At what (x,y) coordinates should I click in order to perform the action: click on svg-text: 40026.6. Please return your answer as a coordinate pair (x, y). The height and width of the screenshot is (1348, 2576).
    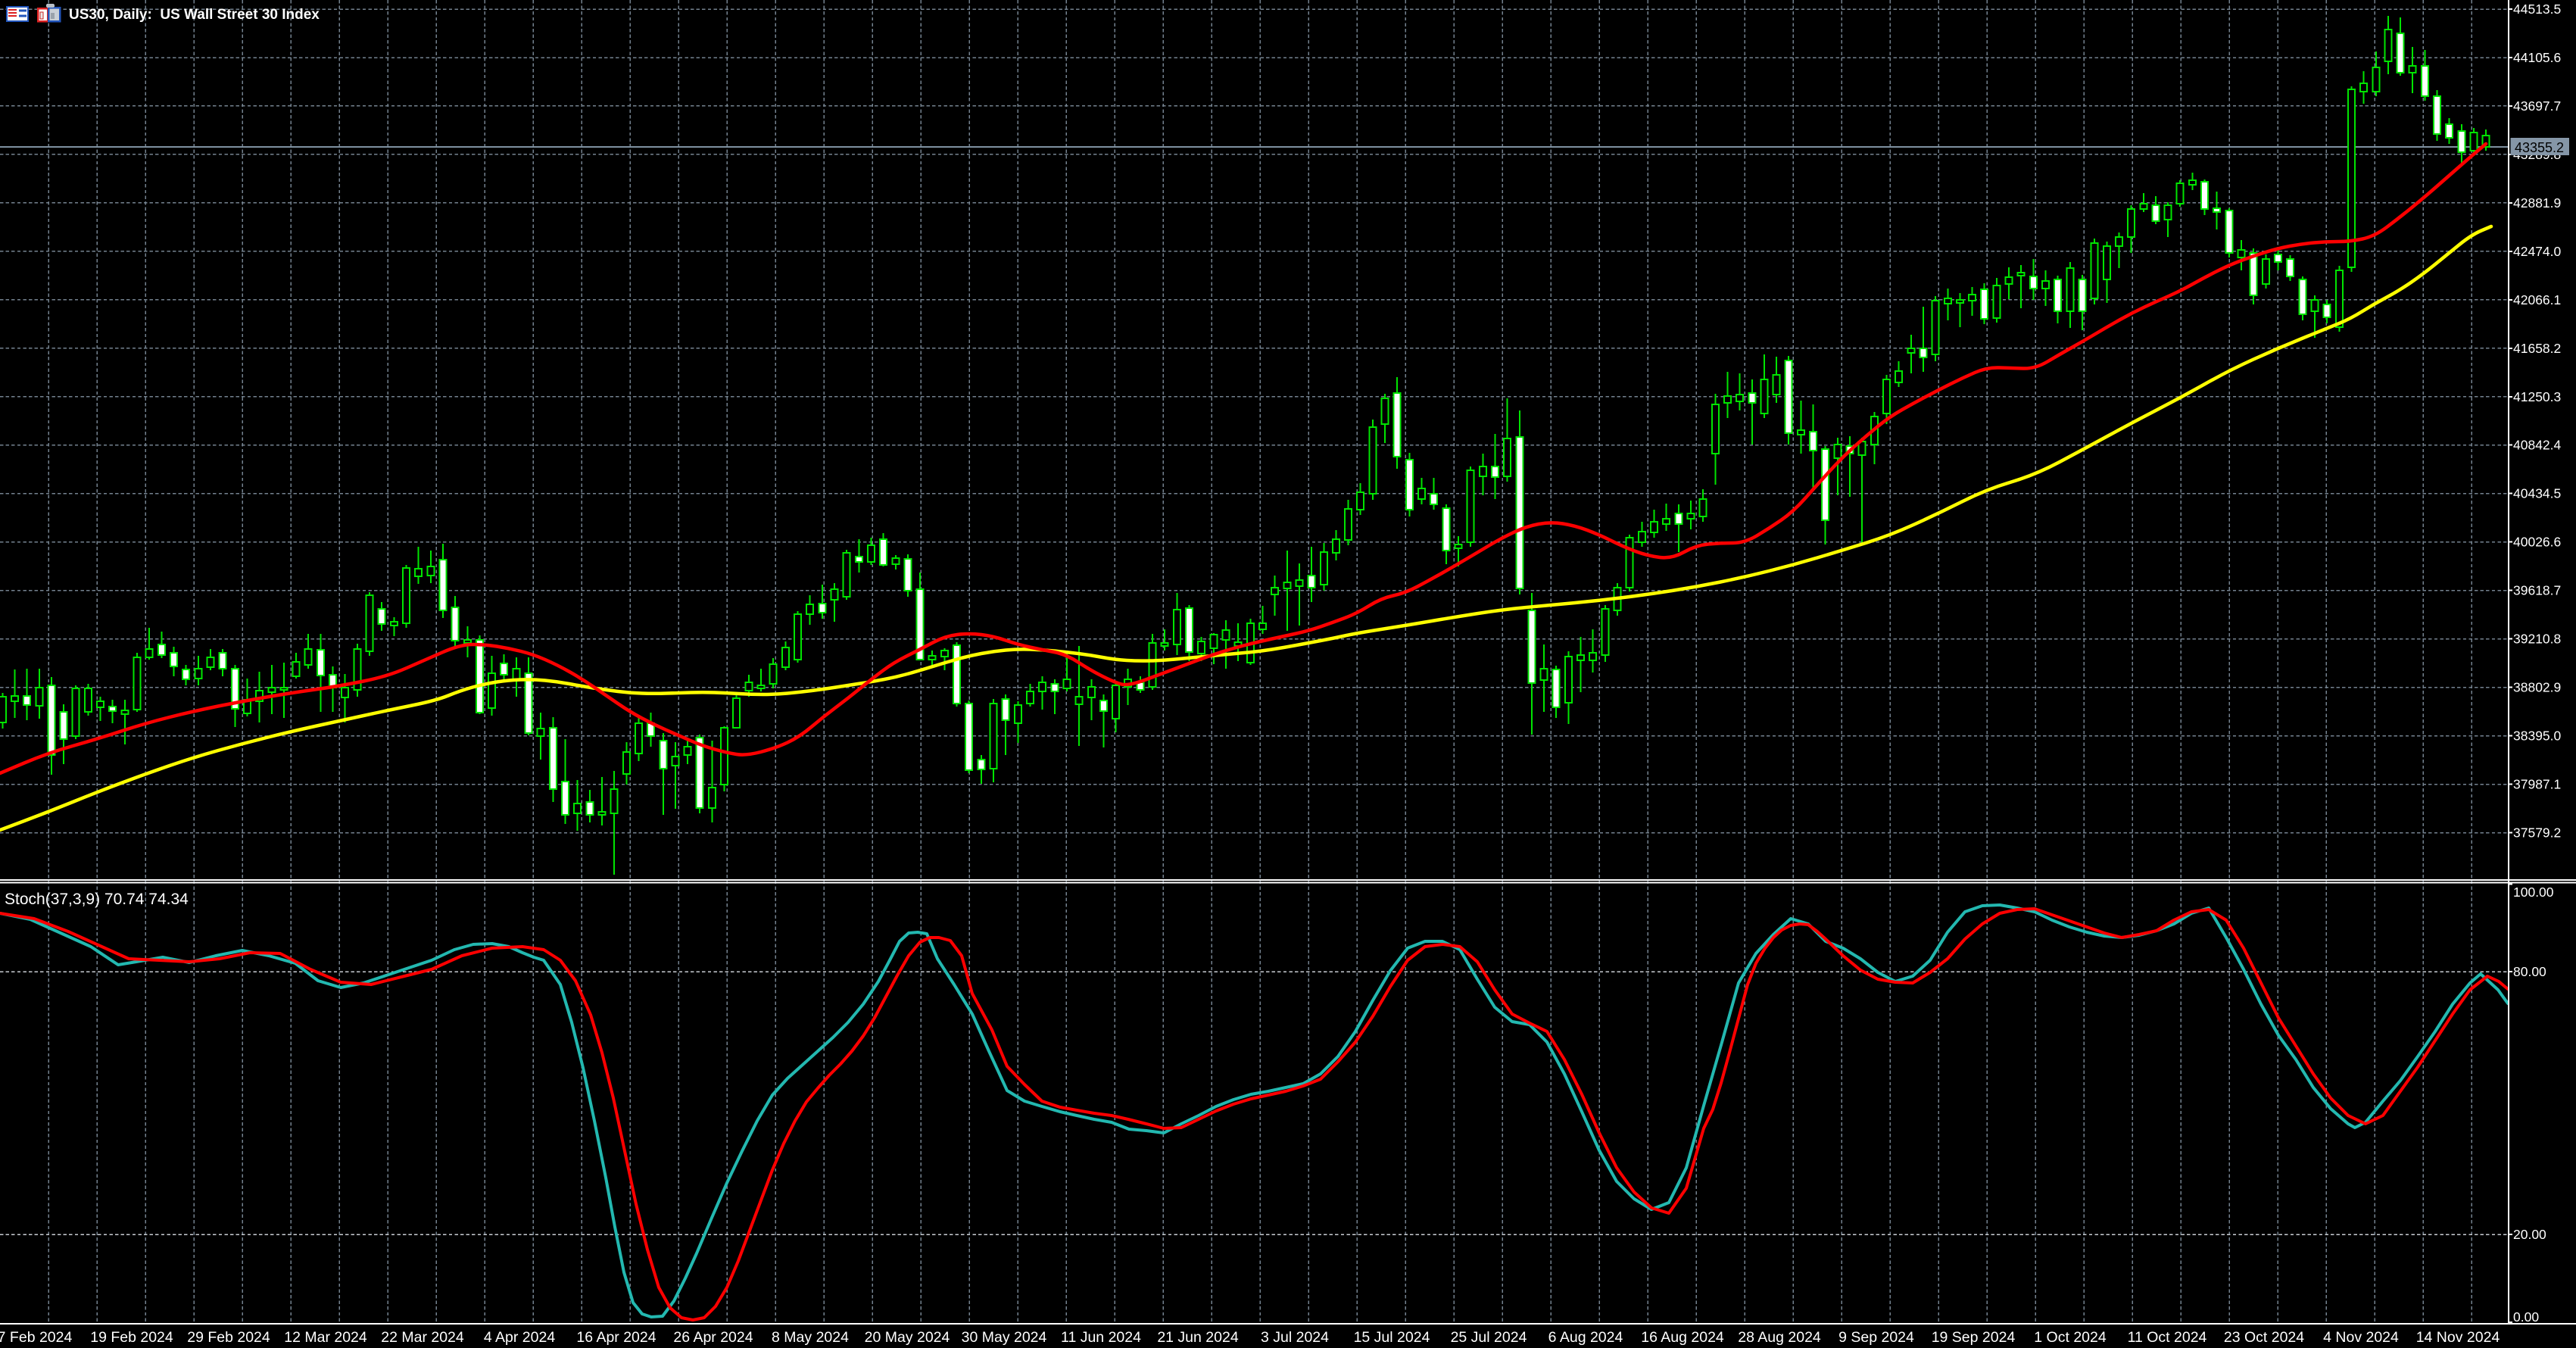
    Looking at the image, I should click on (2537, 542).